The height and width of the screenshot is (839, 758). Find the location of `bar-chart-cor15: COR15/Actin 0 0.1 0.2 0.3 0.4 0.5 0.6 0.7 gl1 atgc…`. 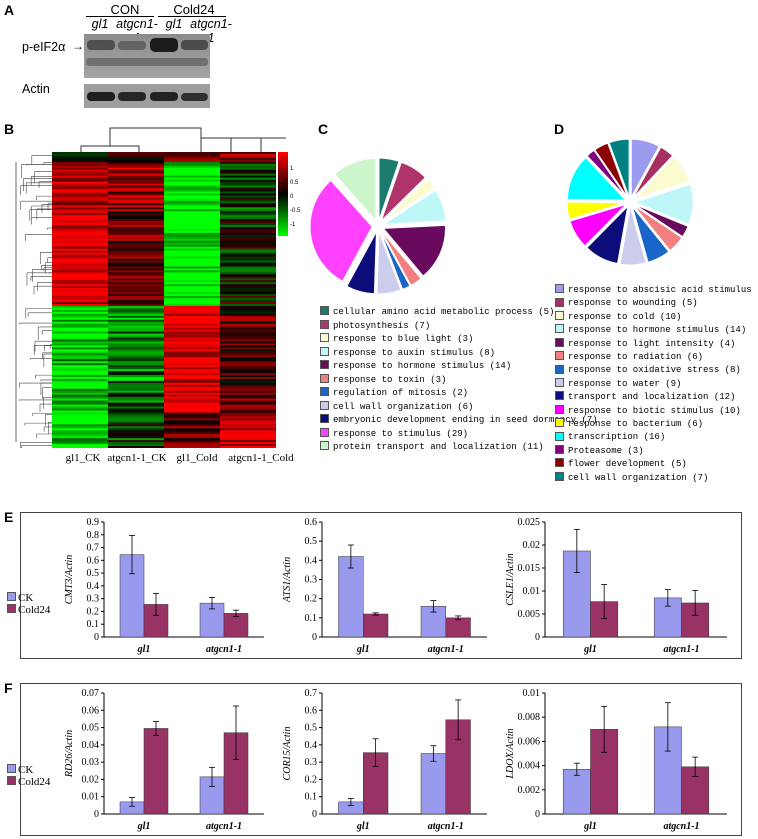

bar-chart-cor15: COR15/Actin 0 0.1 0.2 0.3 0.4 0.5 0.6 0.7 gl1 atgc… is located at coordinates (384, 760).